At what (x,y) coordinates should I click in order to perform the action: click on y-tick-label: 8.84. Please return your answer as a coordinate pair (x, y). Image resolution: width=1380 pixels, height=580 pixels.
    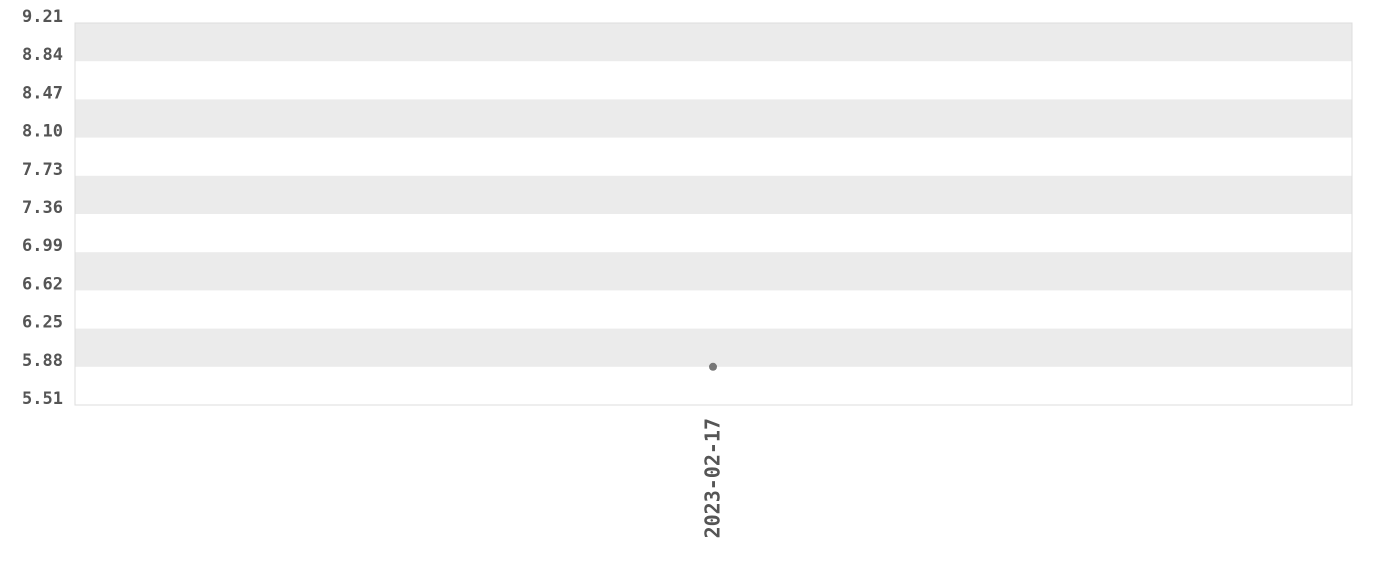
    Looking at the image, I should click on (42, 55).